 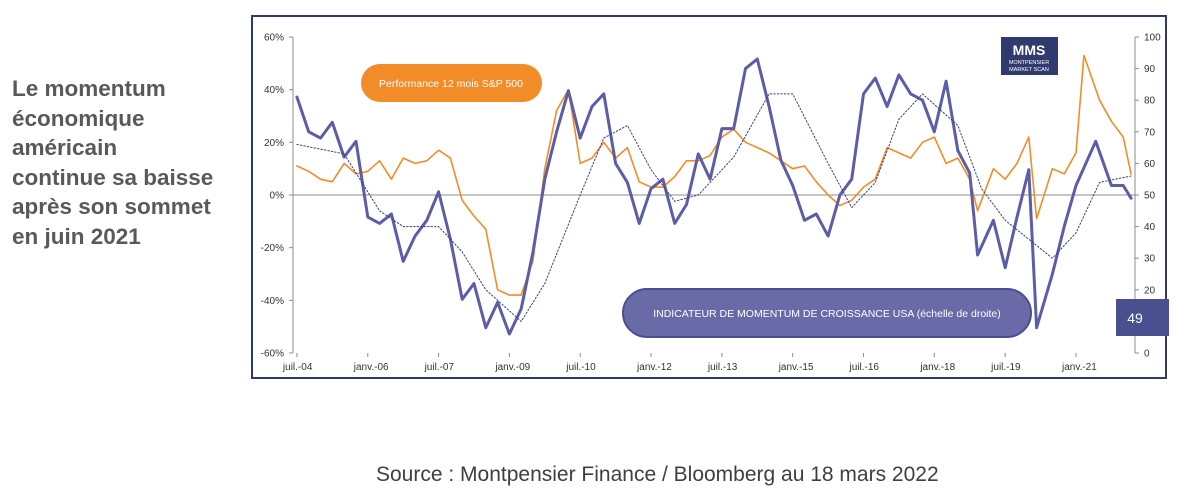 I want to click on headline-line: en juin 2021, so click(x=76, y=236).